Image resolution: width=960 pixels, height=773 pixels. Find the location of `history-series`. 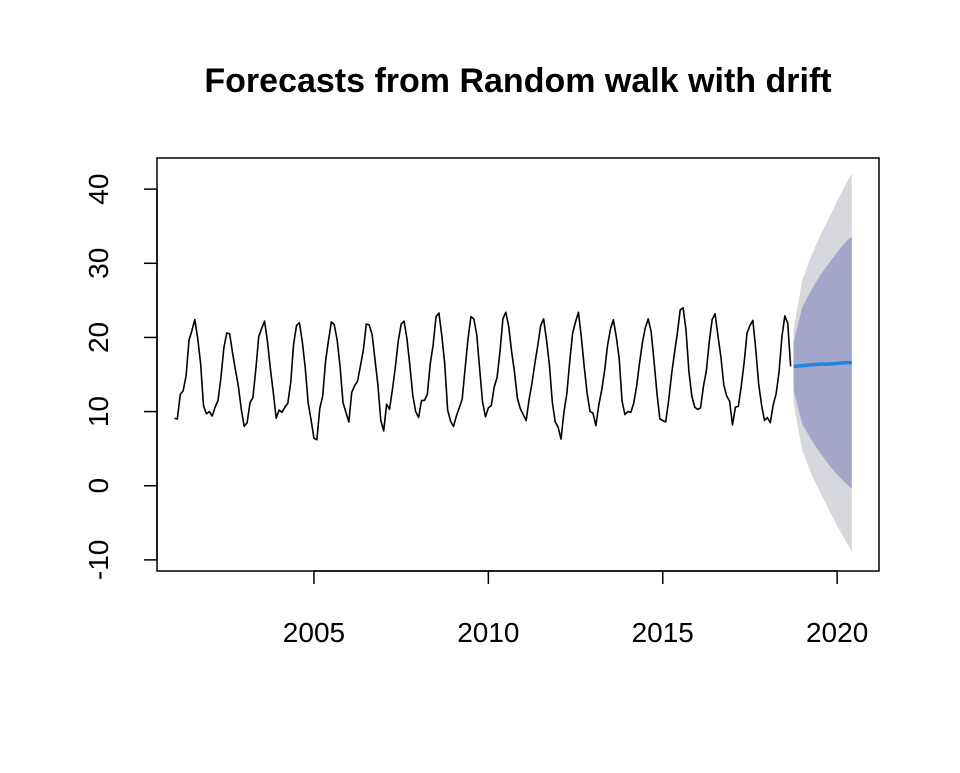

history-series is located at coordinates (483, 373).